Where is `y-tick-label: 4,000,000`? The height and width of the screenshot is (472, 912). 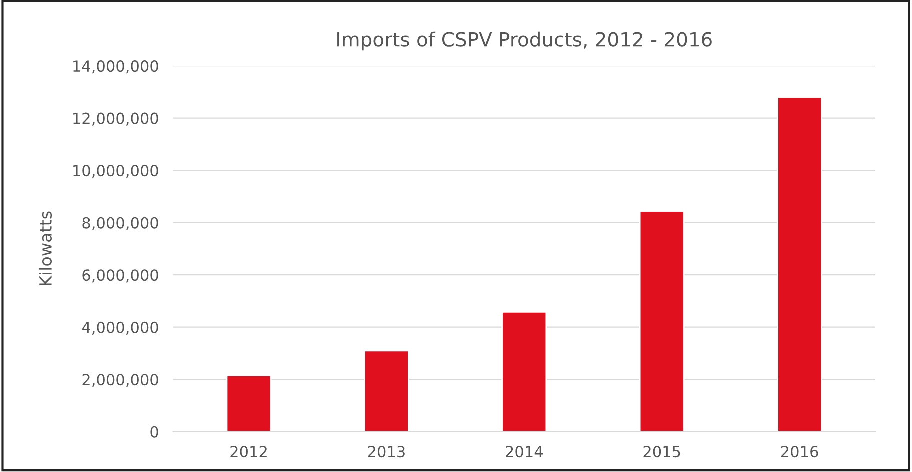 y-tick-label: 4,000,000 is located at coordinates (120, 328).